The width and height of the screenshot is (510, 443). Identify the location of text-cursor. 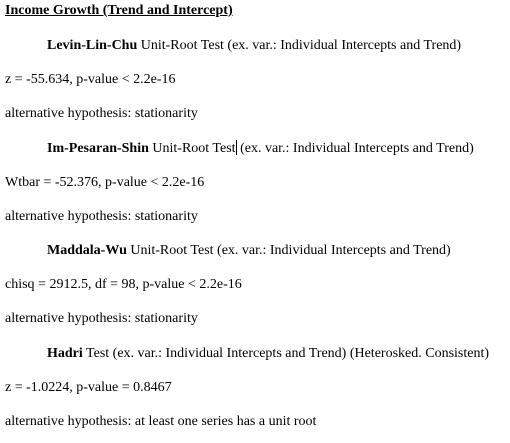
(236, 147).